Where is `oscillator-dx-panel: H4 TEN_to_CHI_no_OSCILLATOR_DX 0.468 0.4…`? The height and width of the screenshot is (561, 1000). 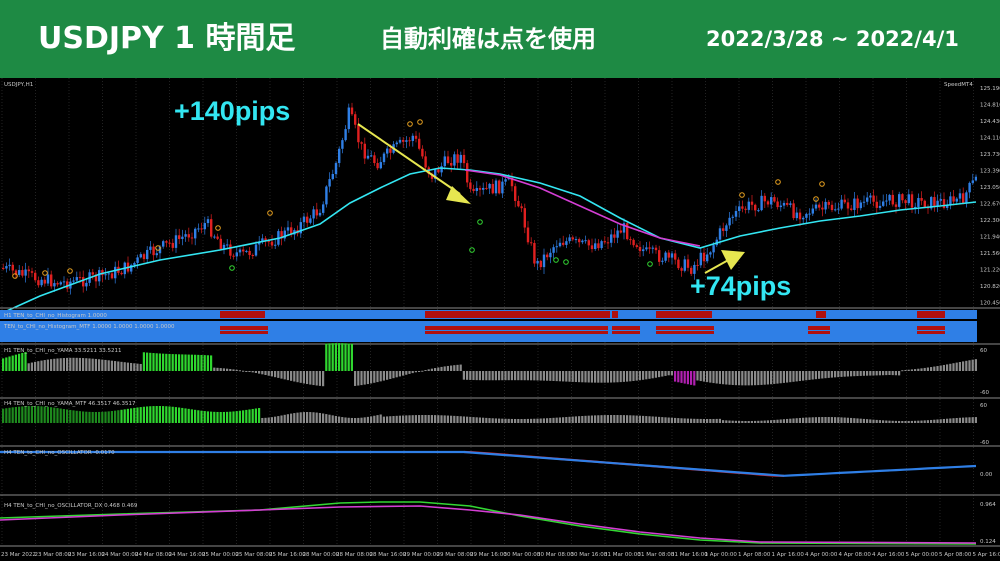 oscillator-dx-panel: H4 TEN_to_CHI_no_OSCILLATOR_DX 0.468 0.4… is located at coordinates (500, 520).